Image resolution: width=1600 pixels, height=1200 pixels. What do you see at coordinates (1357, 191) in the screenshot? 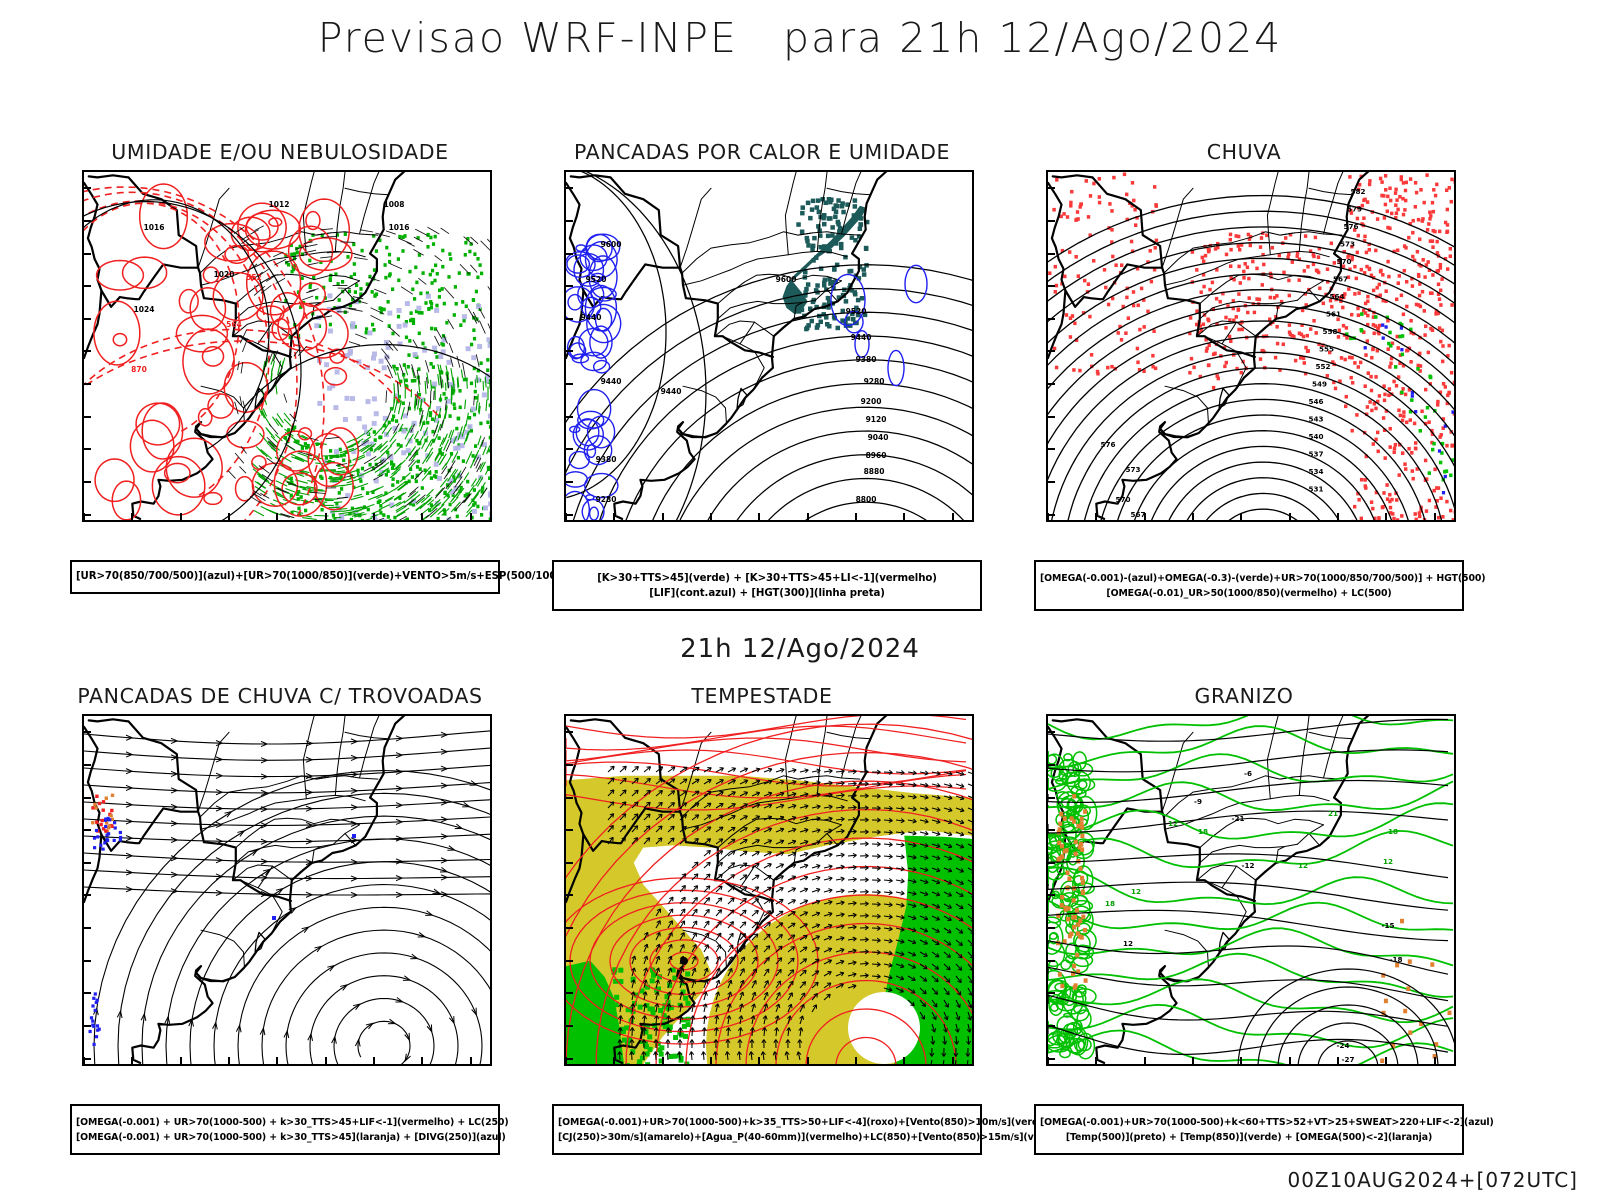
I see `svg-text: 582` at bounding box center [1357, 191].